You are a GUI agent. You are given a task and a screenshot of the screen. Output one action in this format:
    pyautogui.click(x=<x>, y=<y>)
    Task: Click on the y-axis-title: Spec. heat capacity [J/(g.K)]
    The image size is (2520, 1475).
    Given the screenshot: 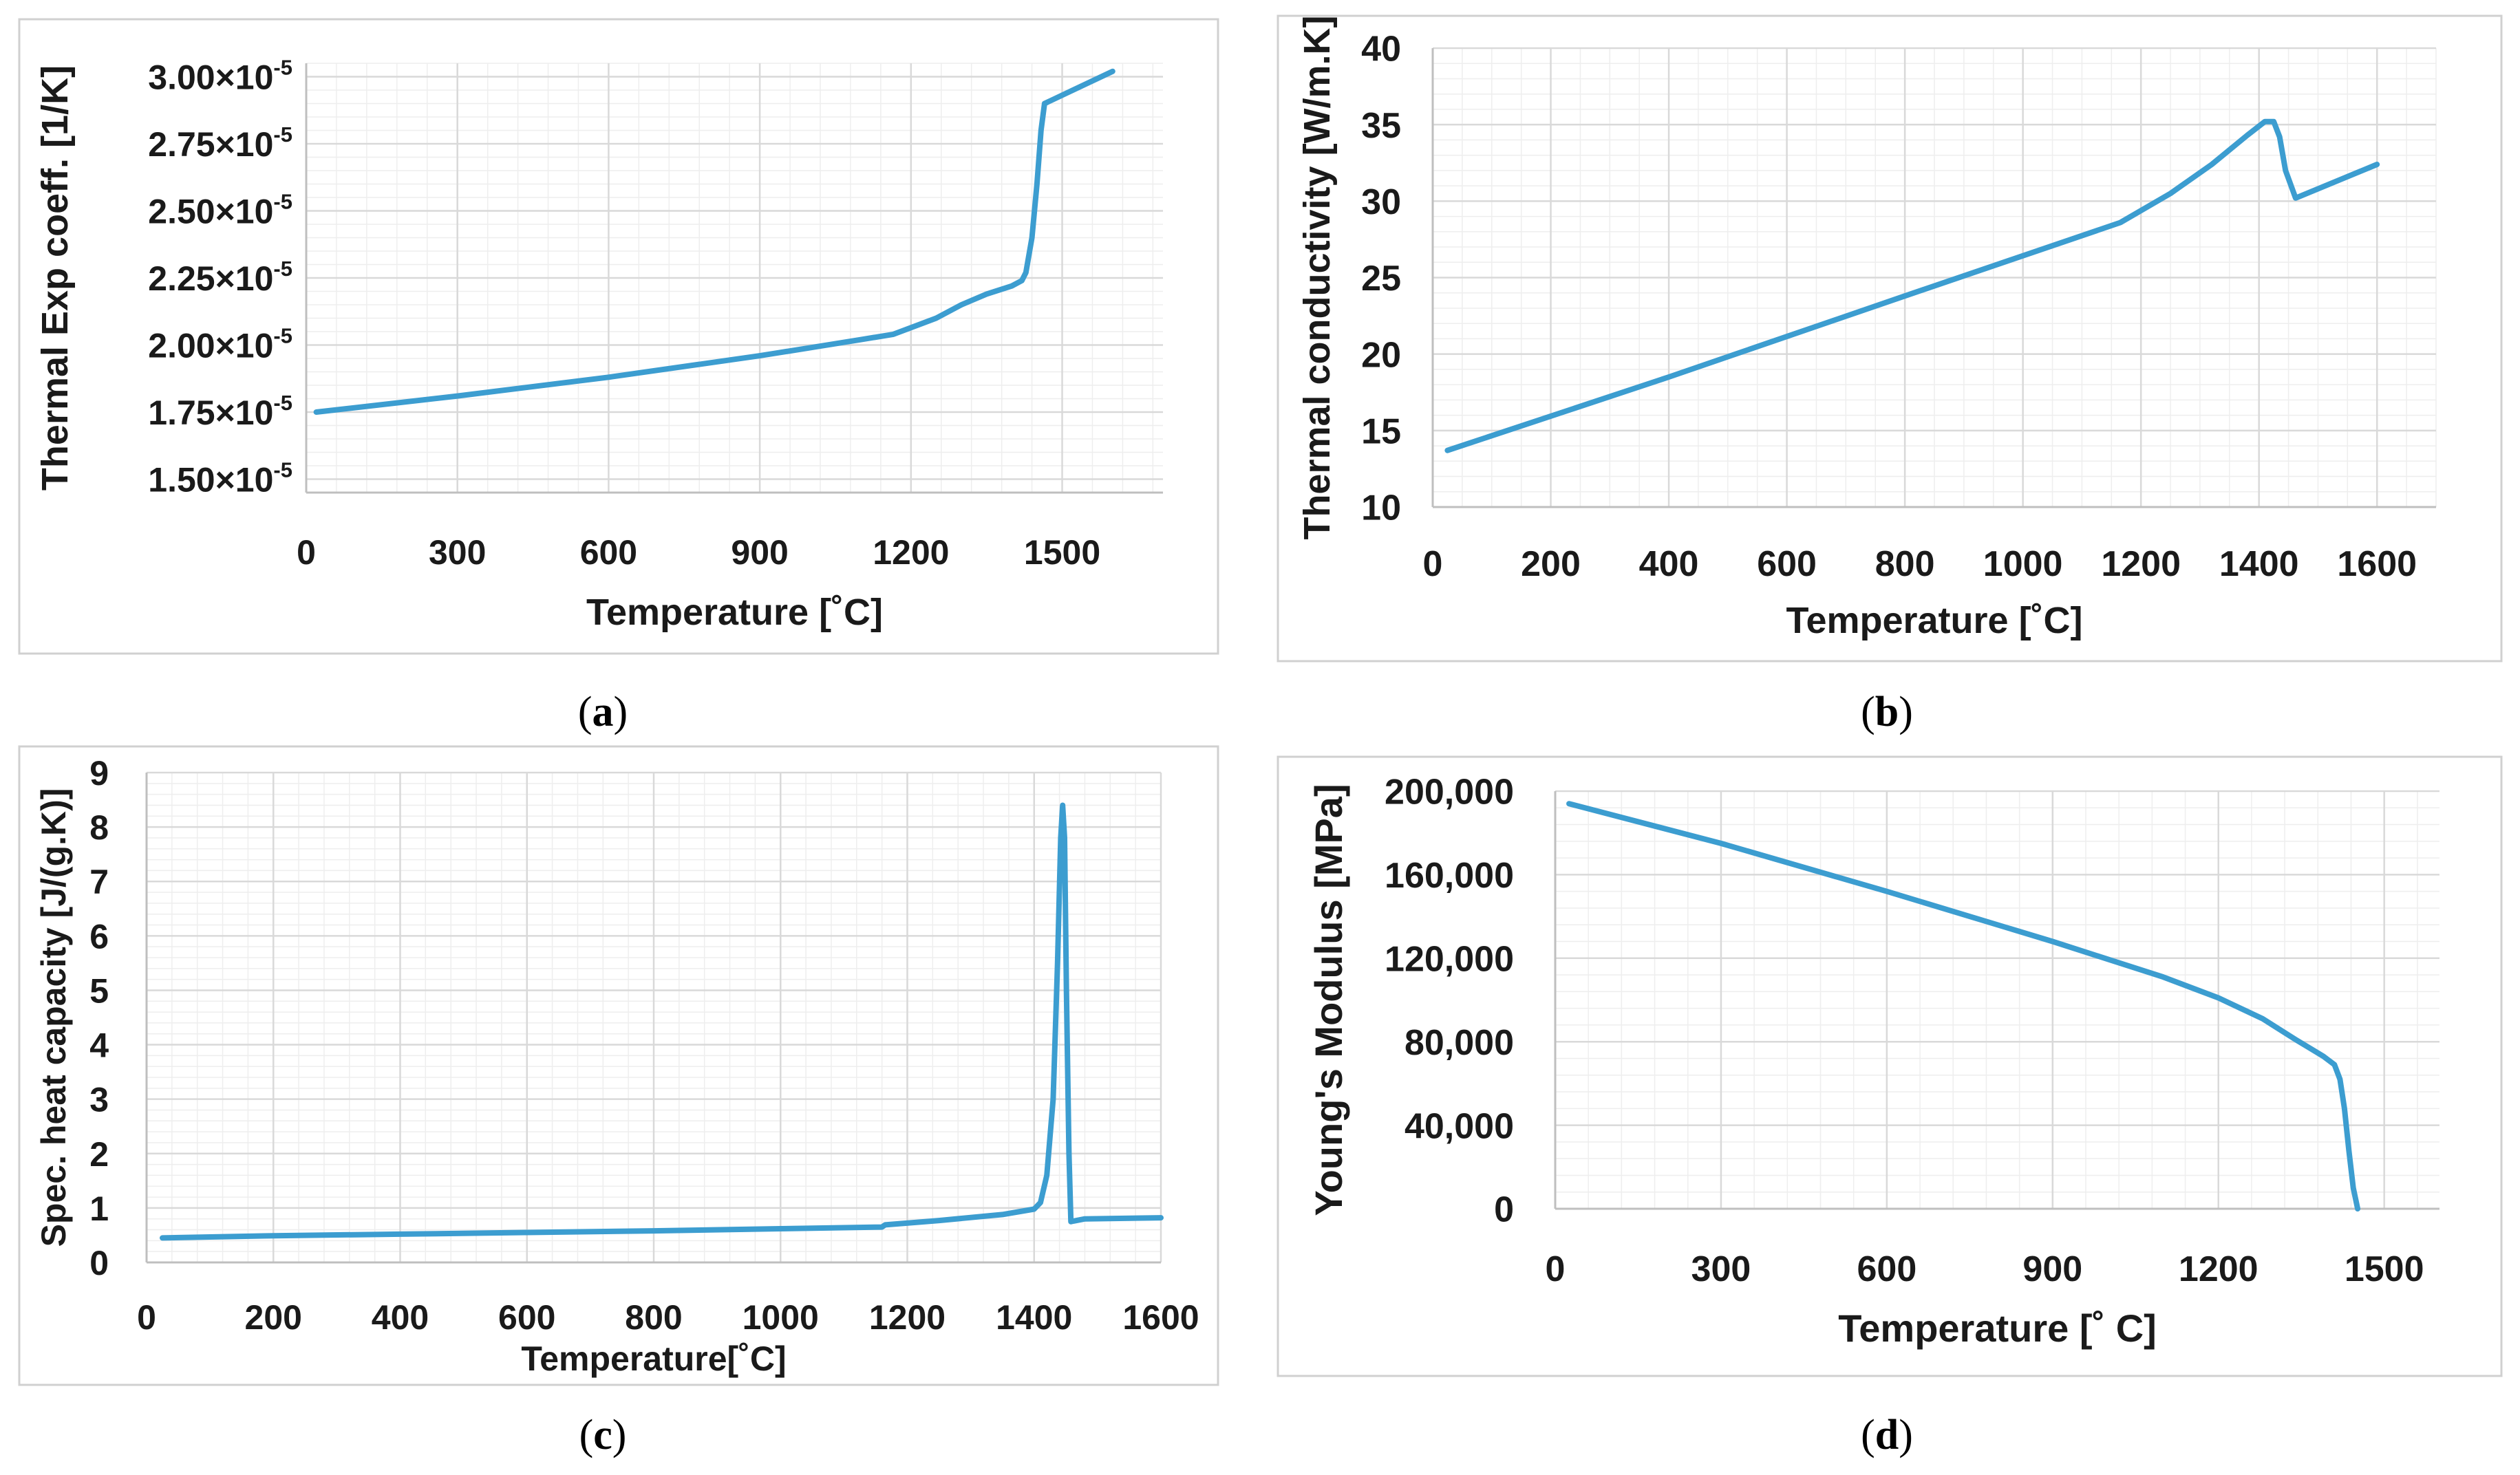 What is the action you would take?
    pyautogui.click(x=54, y=1017)
    